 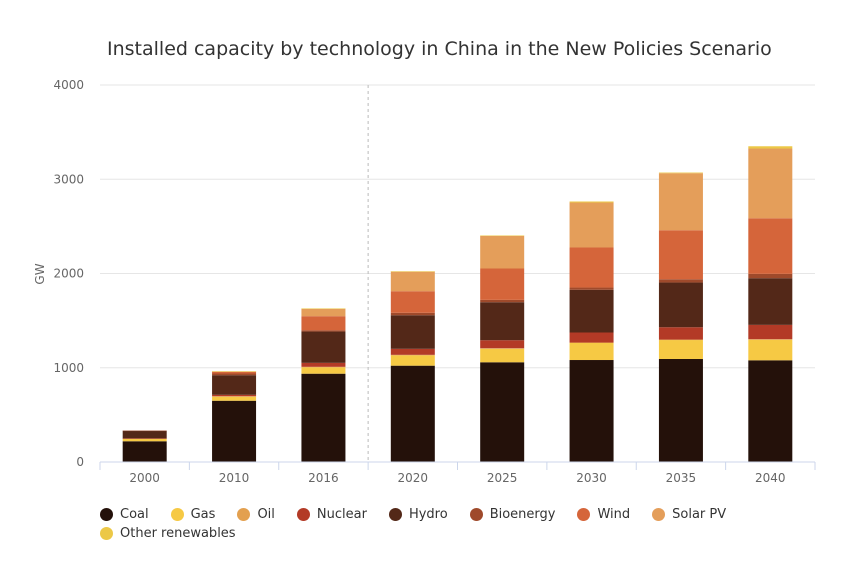 I want to click on x-tick-label: 2020, so click(x=413, y=478).